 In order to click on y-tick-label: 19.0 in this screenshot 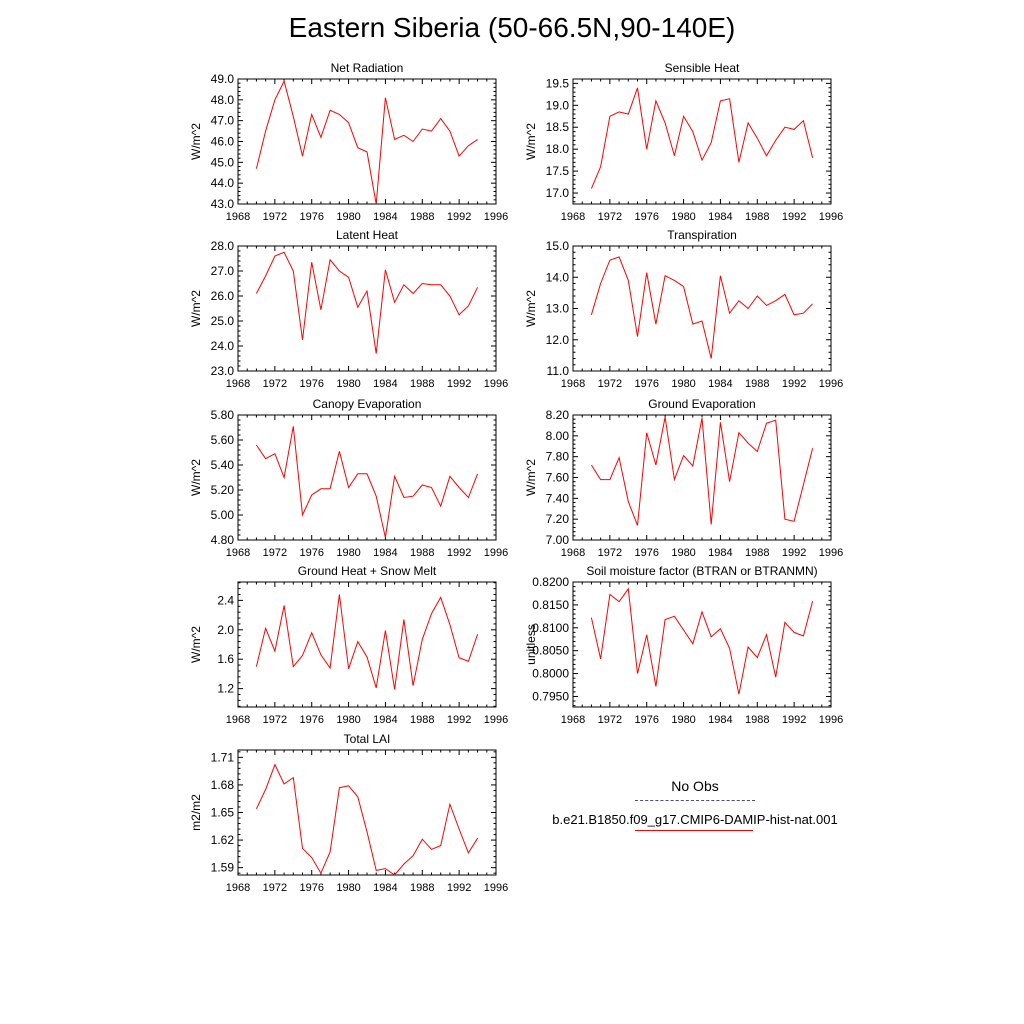, I will do `click(558, 105)`.